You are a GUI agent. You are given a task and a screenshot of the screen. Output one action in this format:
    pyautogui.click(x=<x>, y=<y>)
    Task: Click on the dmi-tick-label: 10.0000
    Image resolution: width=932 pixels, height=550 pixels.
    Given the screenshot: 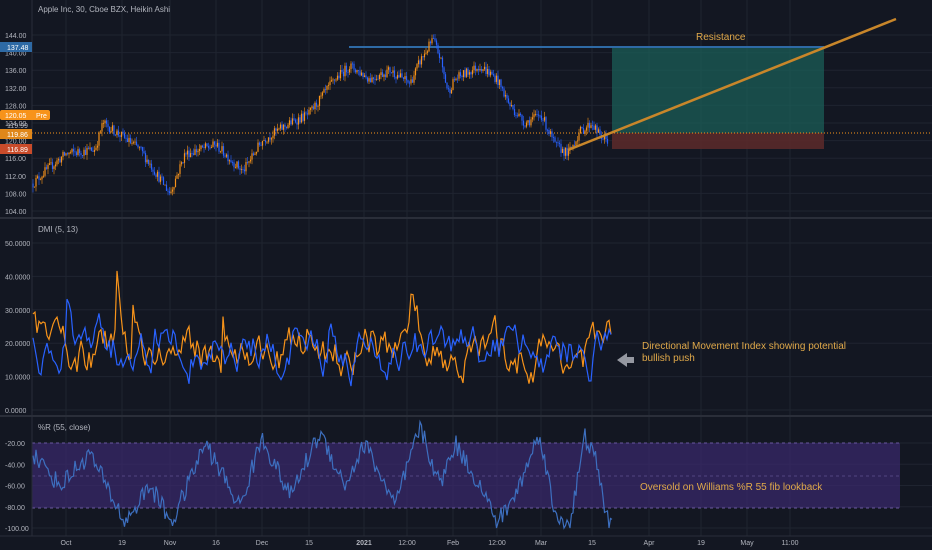 What is the action you would take?
    pyautogui.click(x=17, y=378)
    